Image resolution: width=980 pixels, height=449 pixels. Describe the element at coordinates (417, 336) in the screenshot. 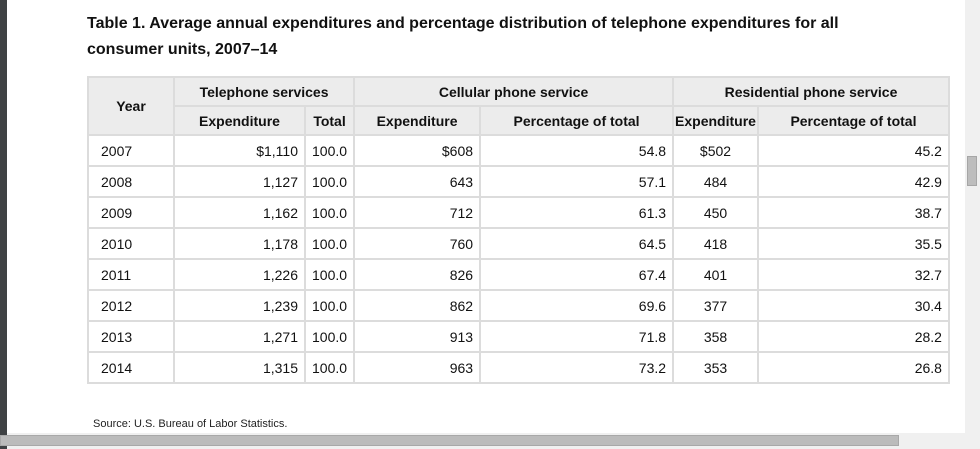

I see `cell-cellular-expenditure: 913` at that location.